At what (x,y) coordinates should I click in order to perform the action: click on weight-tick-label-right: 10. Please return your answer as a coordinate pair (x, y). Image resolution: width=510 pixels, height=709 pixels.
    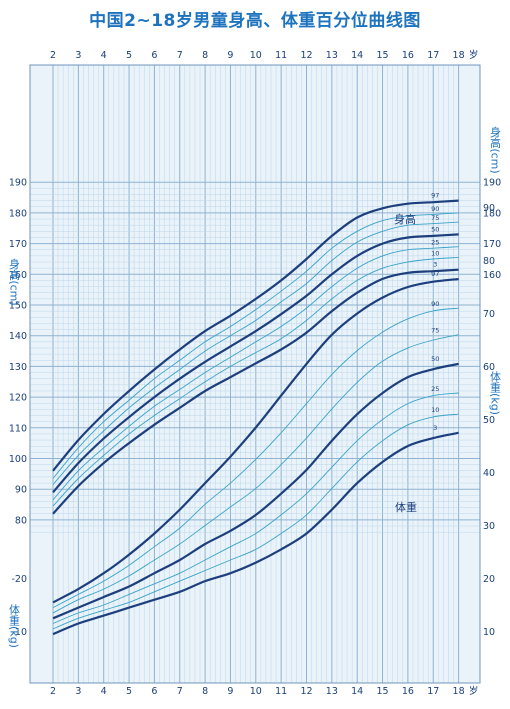
    Looking at the image, I should click on (489, 632).